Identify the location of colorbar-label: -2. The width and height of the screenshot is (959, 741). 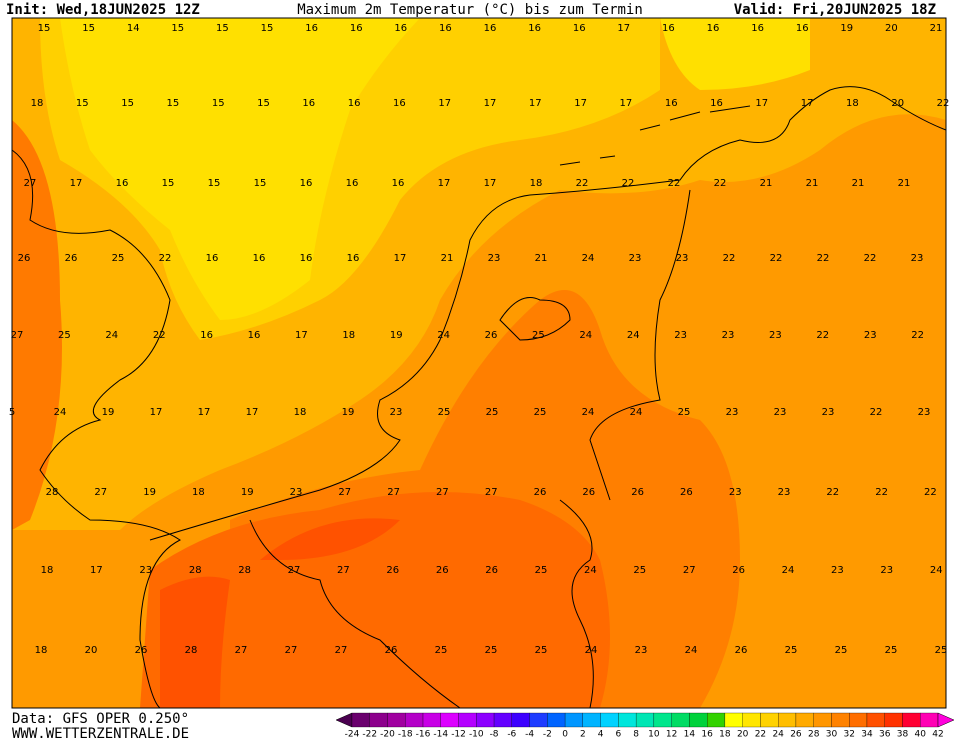
(547, 735).